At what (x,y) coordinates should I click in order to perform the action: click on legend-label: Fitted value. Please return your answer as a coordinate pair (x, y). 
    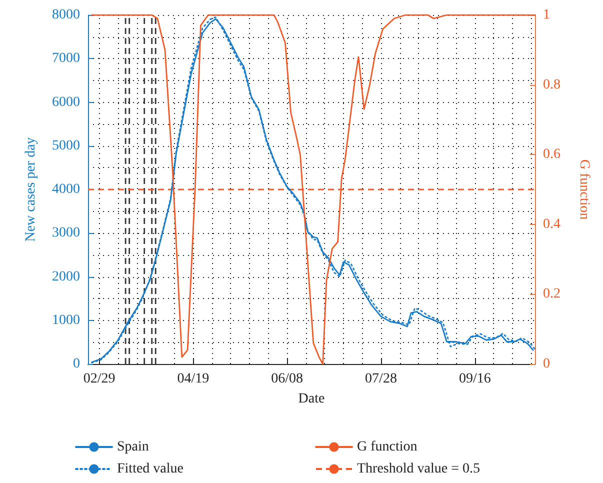
    Looking at the image, I should click on (150, 469).